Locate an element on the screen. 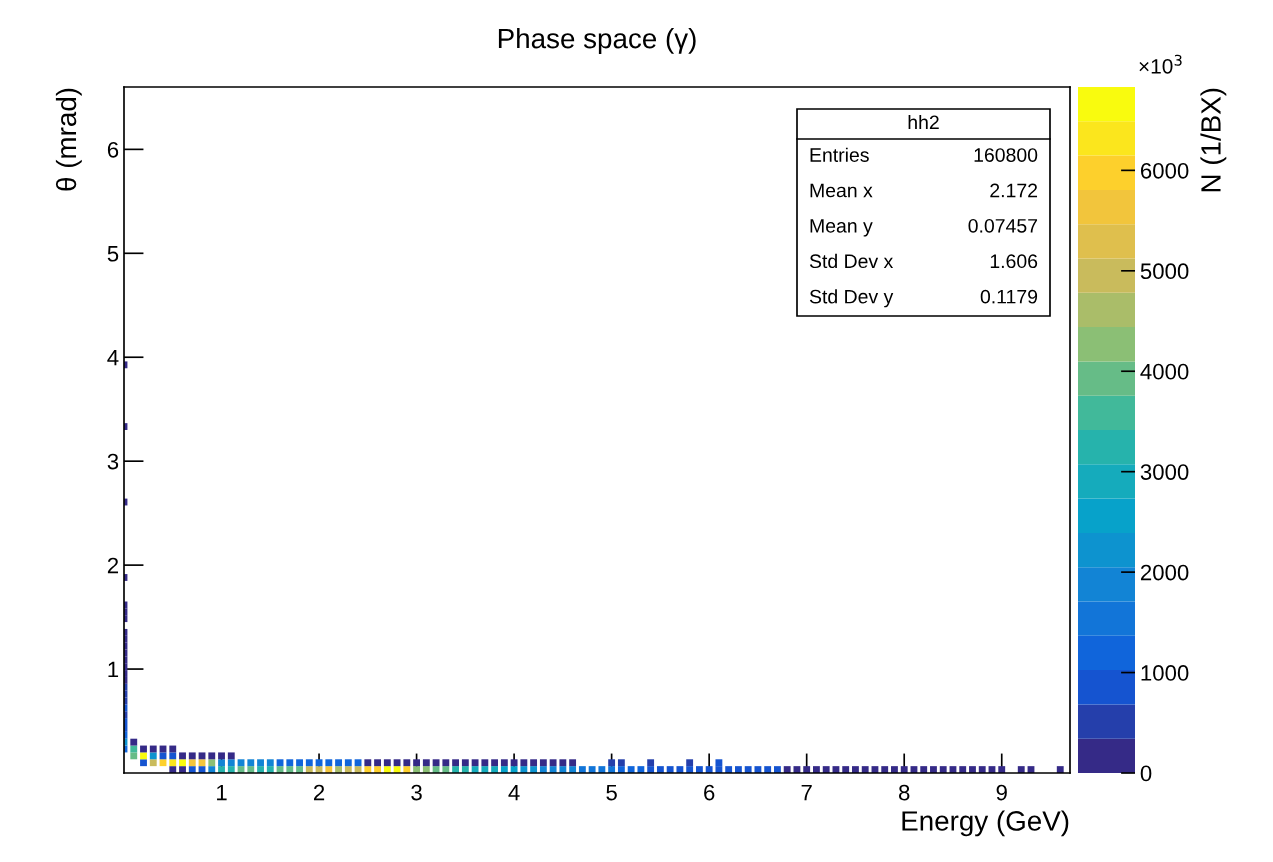 Image resolution: width=1273 pixels, height=862 pixels. color-bar-label: 0 is located at coordinates (1146, 773).